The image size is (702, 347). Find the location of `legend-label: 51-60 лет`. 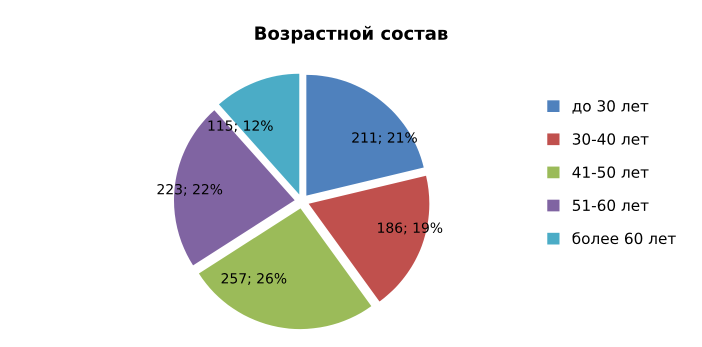

legend-label: 51-60 лет is located at coordinates (610, 205).